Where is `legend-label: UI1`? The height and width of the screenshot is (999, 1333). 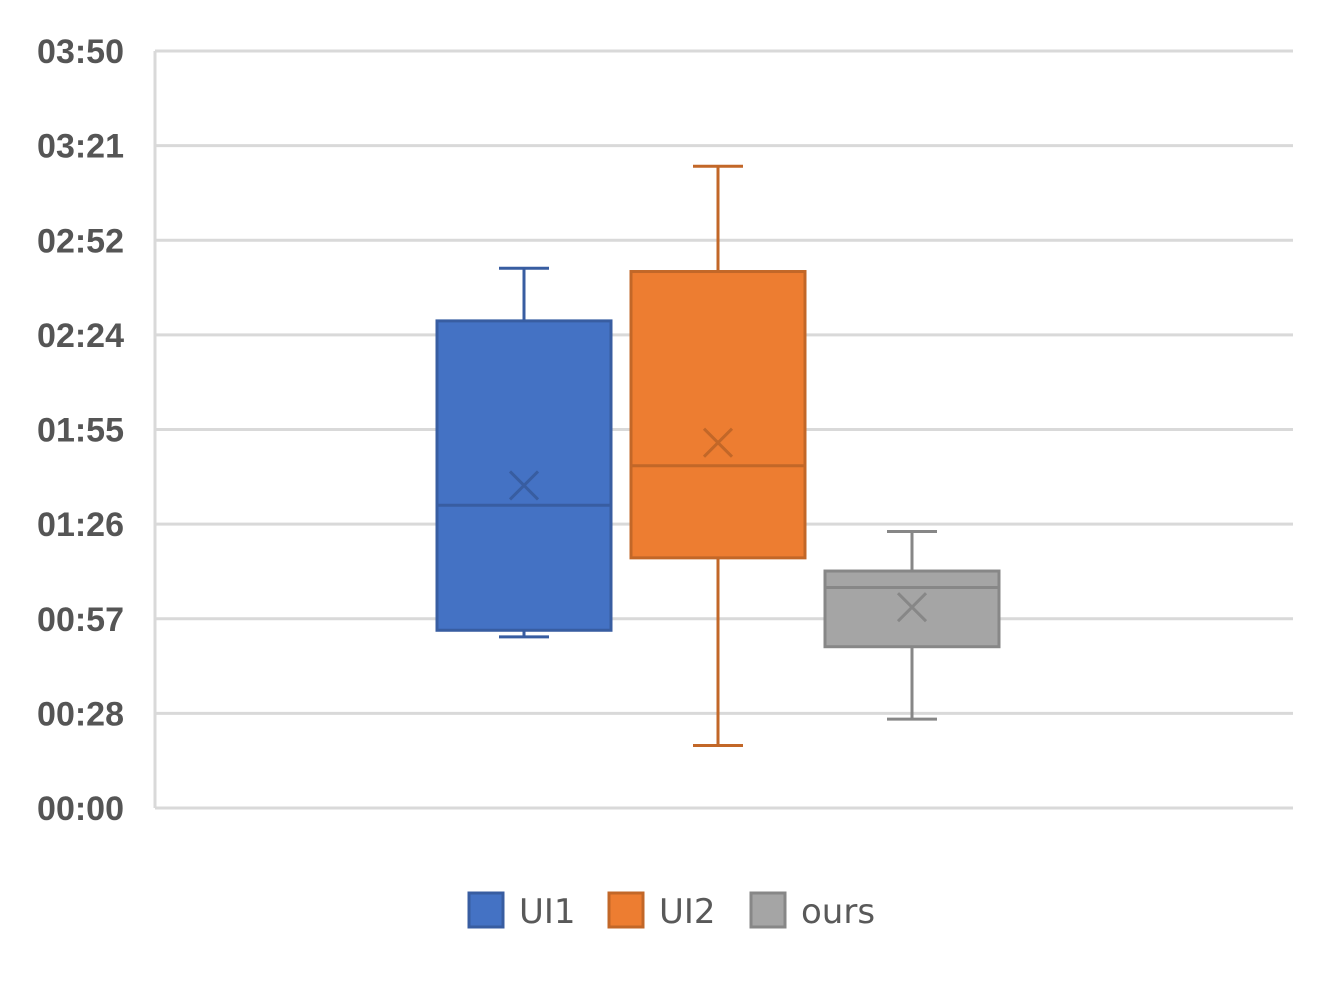 legend-label: UI1 is located at coordinates (547, 912).